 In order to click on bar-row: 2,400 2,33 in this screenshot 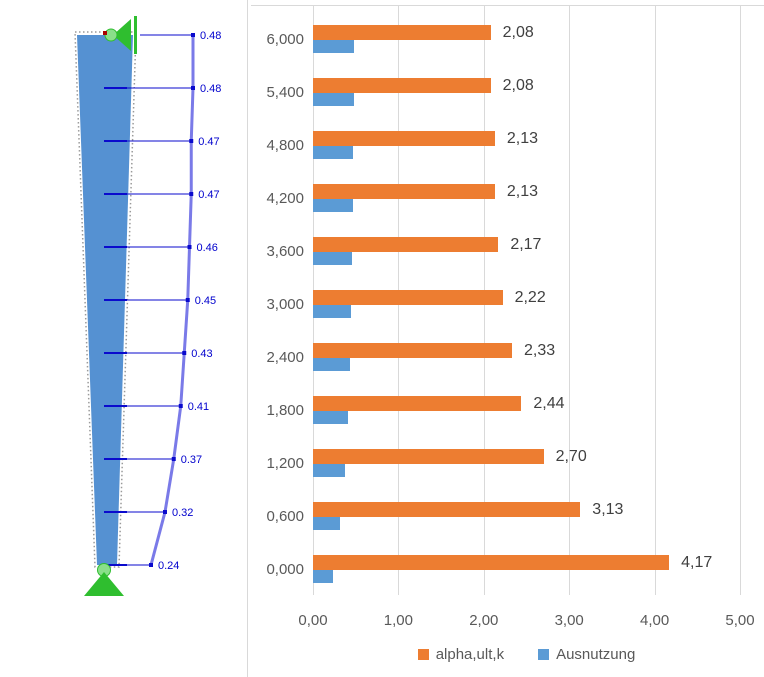, I will do `click(503, 356)`.